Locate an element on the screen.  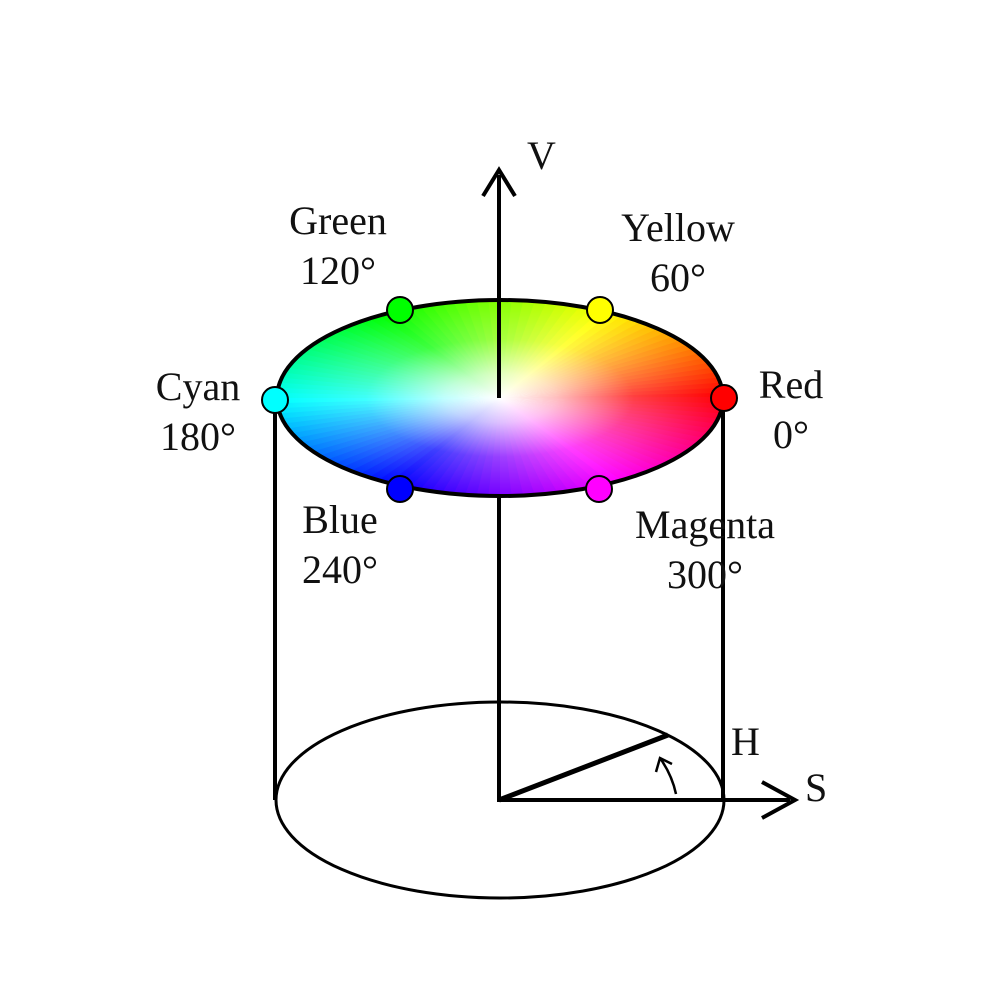
yellow-dot is located at coordinates (600, 310).